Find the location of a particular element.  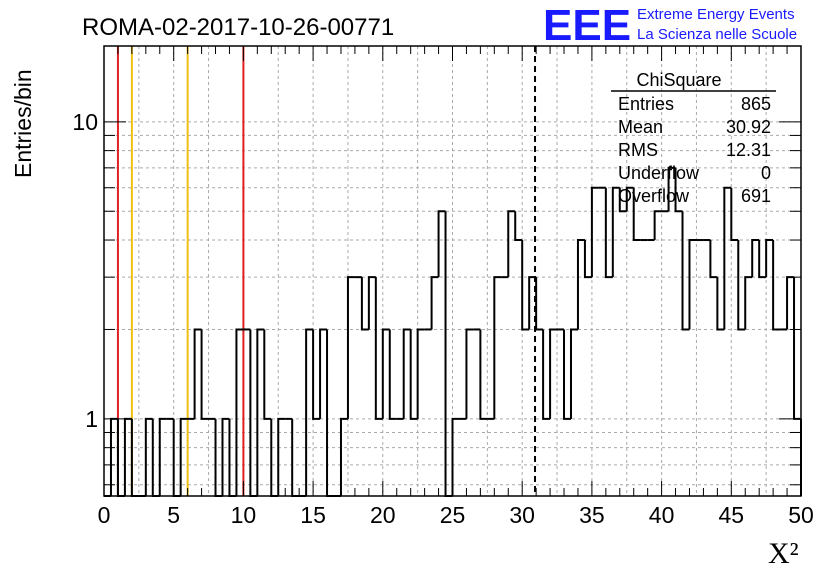

logo-line2: La Scienza nelle Scuole is located at coordinates (717, 34).